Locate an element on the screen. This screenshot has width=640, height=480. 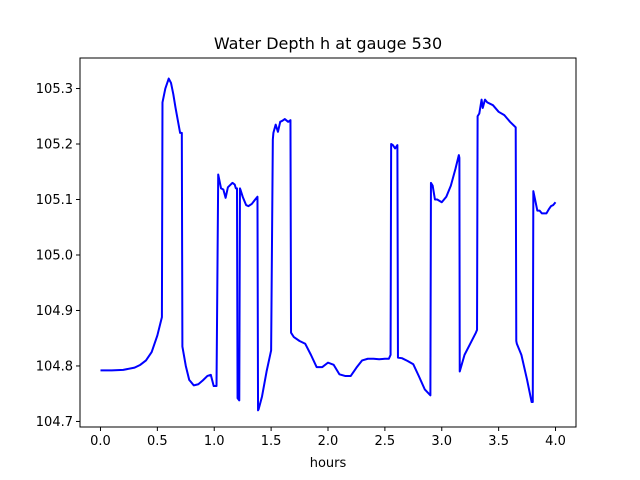
y-tick-label: 105.1 is located at coordinates (54, 200).